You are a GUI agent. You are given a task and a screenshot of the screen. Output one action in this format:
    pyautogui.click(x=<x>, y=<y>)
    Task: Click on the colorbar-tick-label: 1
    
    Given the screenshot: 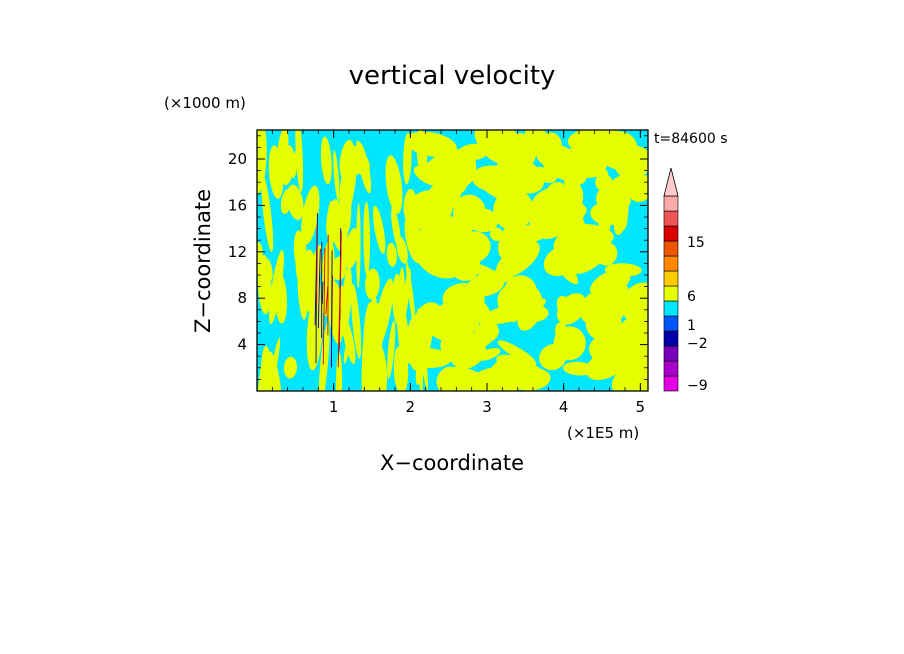 What is the action you would take?
    pyautogui.click(x=691, y=326)
    